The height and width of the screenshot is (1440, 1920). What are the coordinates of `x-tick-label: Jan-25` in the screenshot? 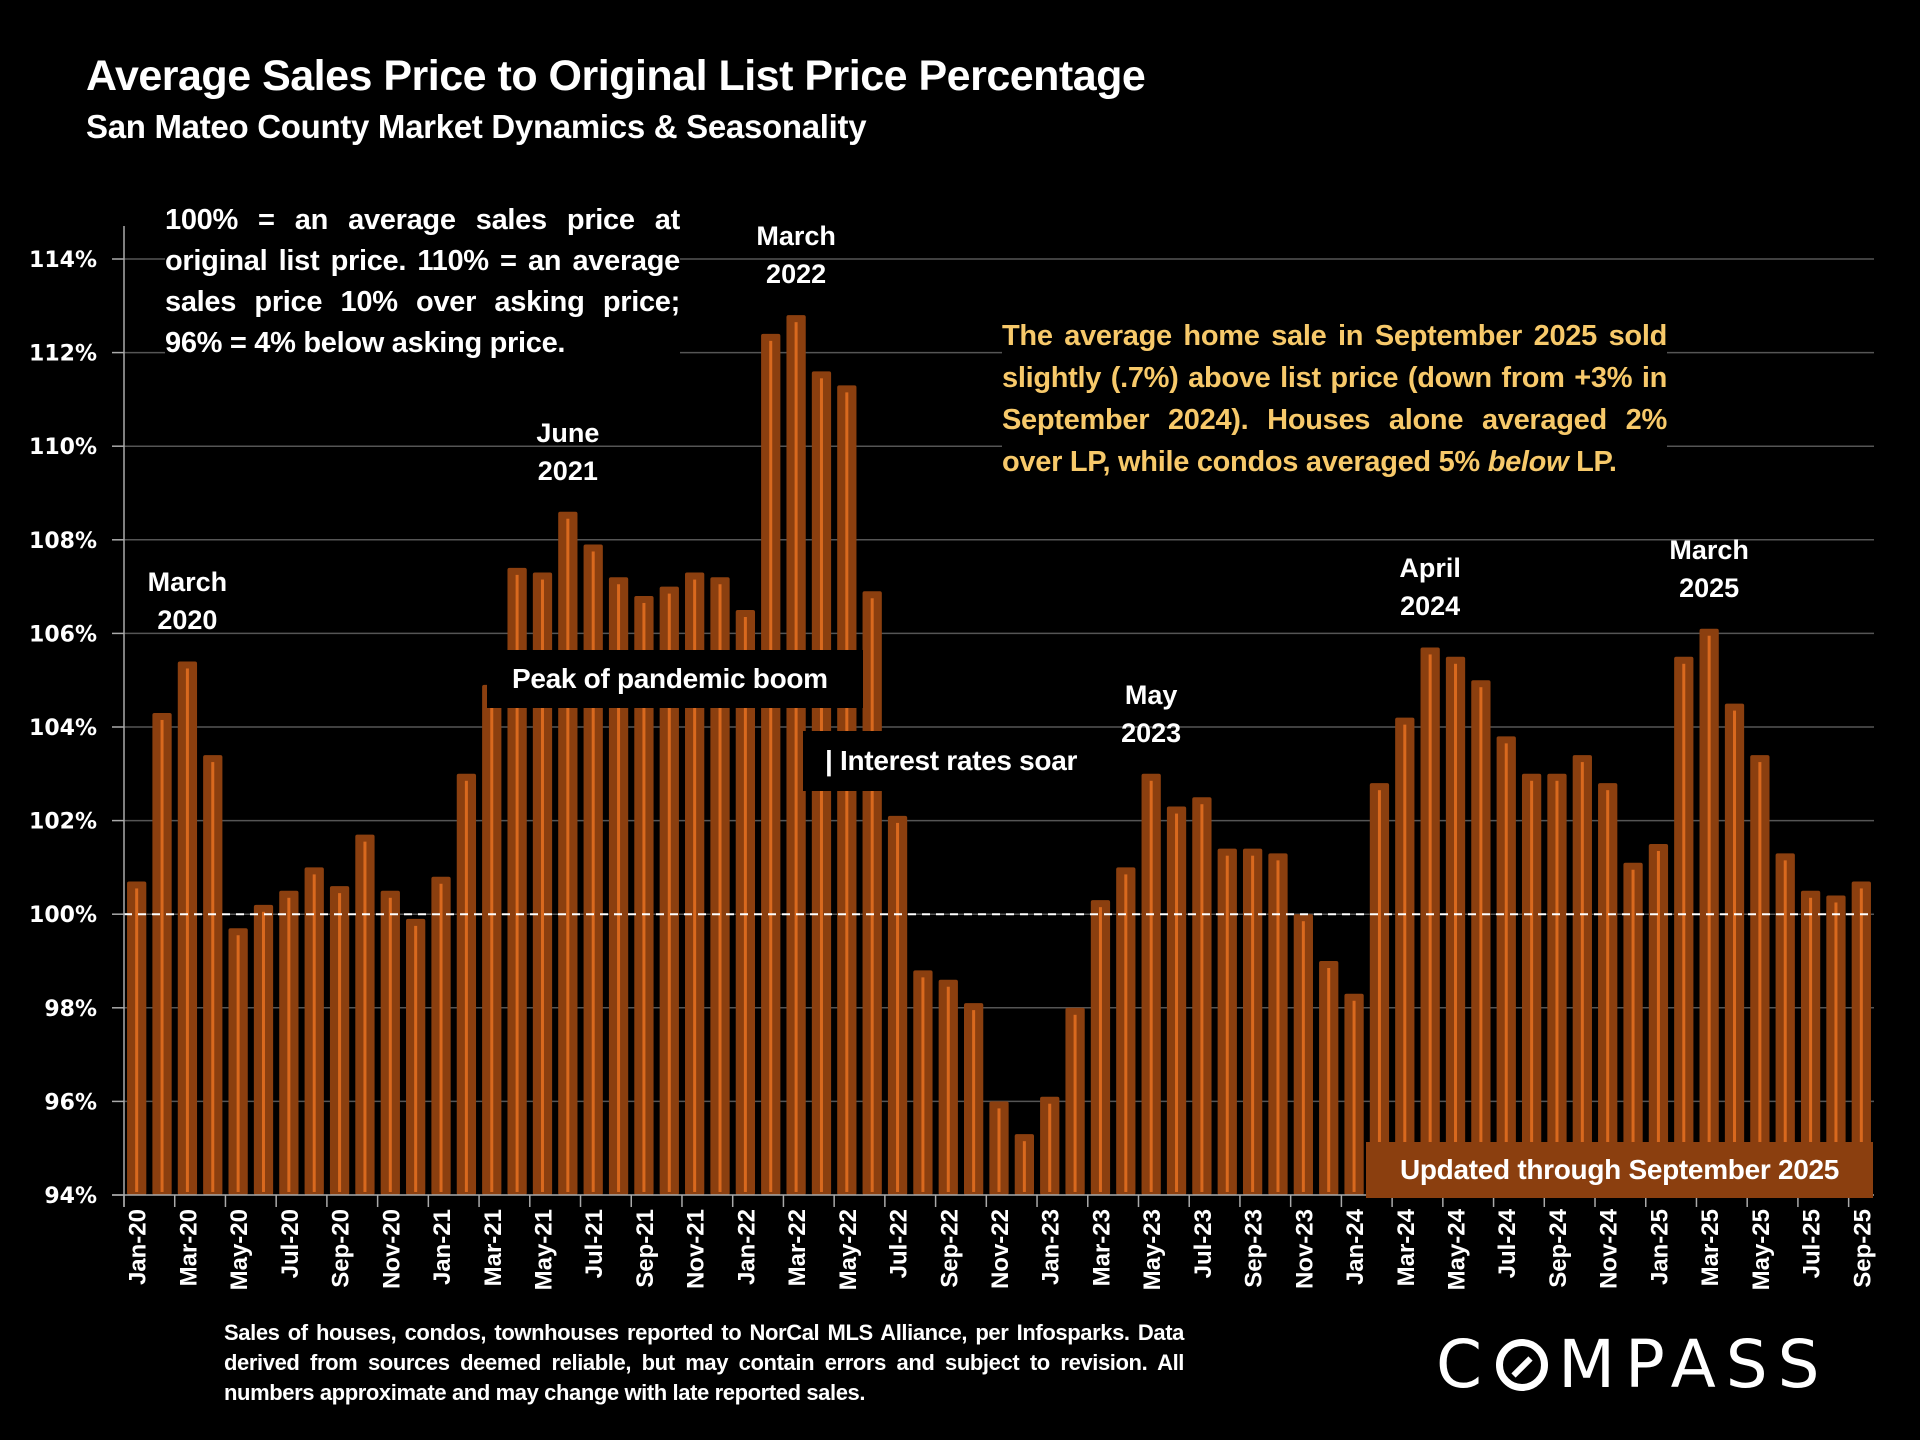 It's located at (1659, 1247).